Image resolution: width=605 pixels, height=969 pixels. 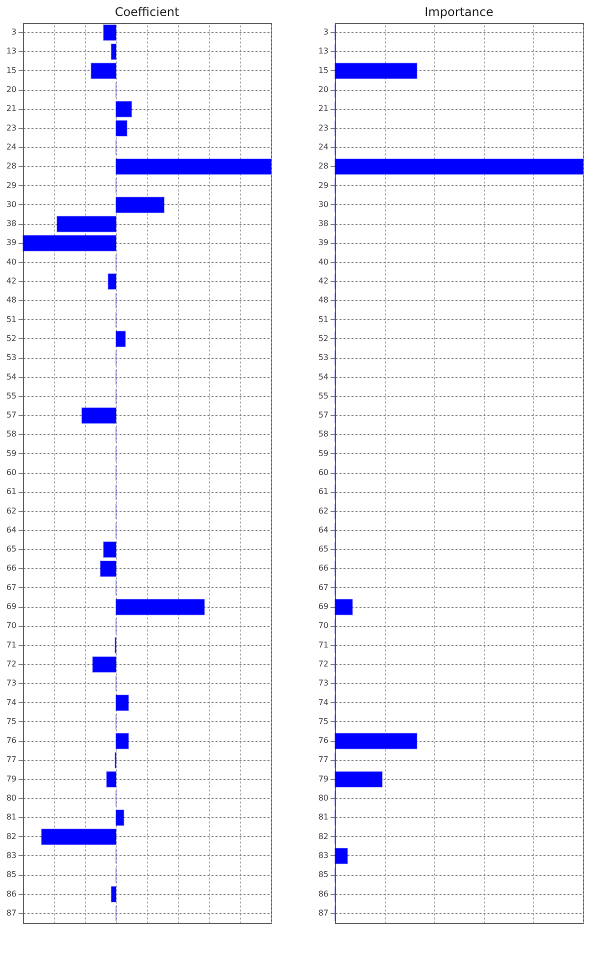 What do you see at coordinates (11, 779) in the screenshot?
I see `y-tick-label: 79` at bounding box center [11, 779].